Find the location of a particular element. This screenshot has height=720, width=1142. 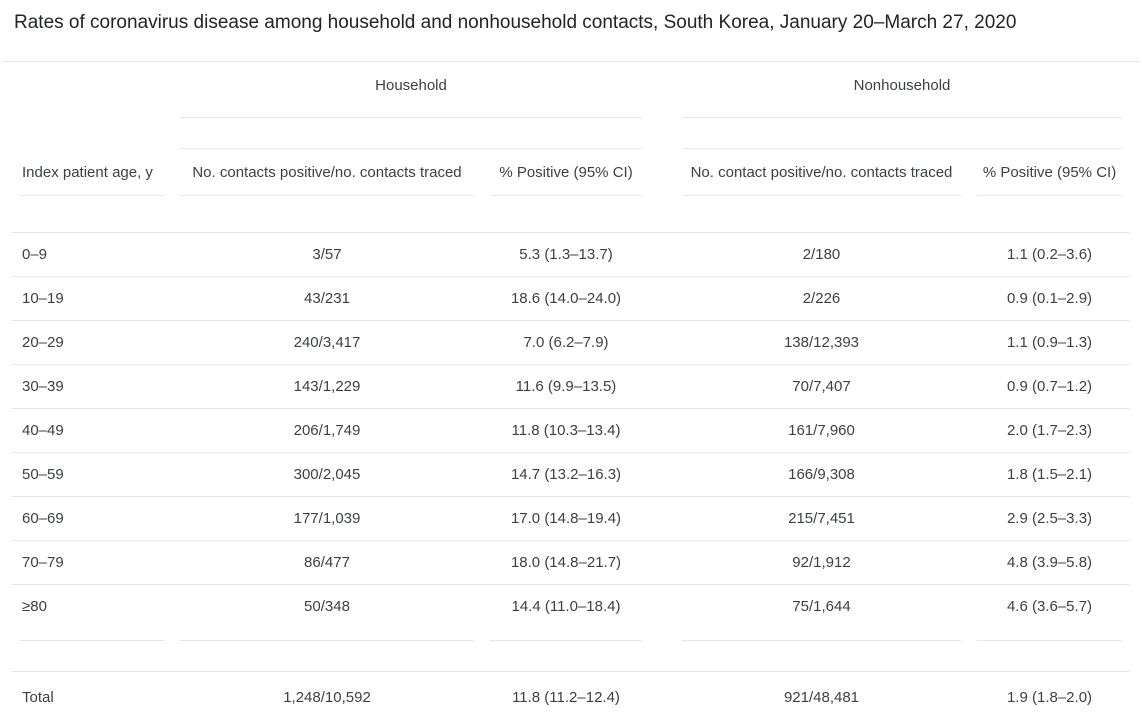

cell-household-percent: 18.0 (14.8–21.7) is located at coordinates (566, 563).